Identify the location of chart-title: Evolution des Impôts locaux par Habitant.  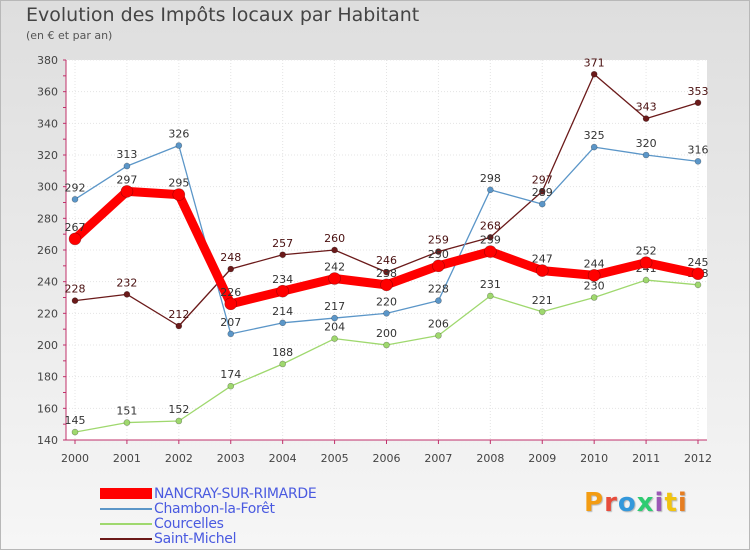
(223, 15).